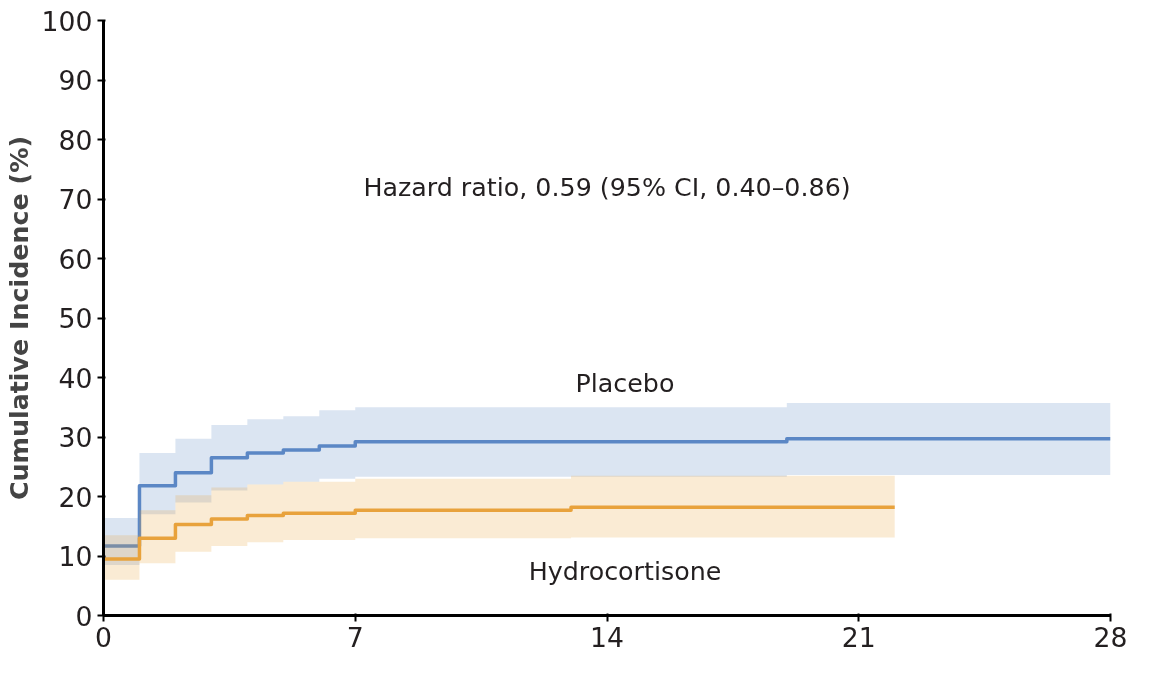  I want to click on y-tick-label: 100, so click(67, 21).